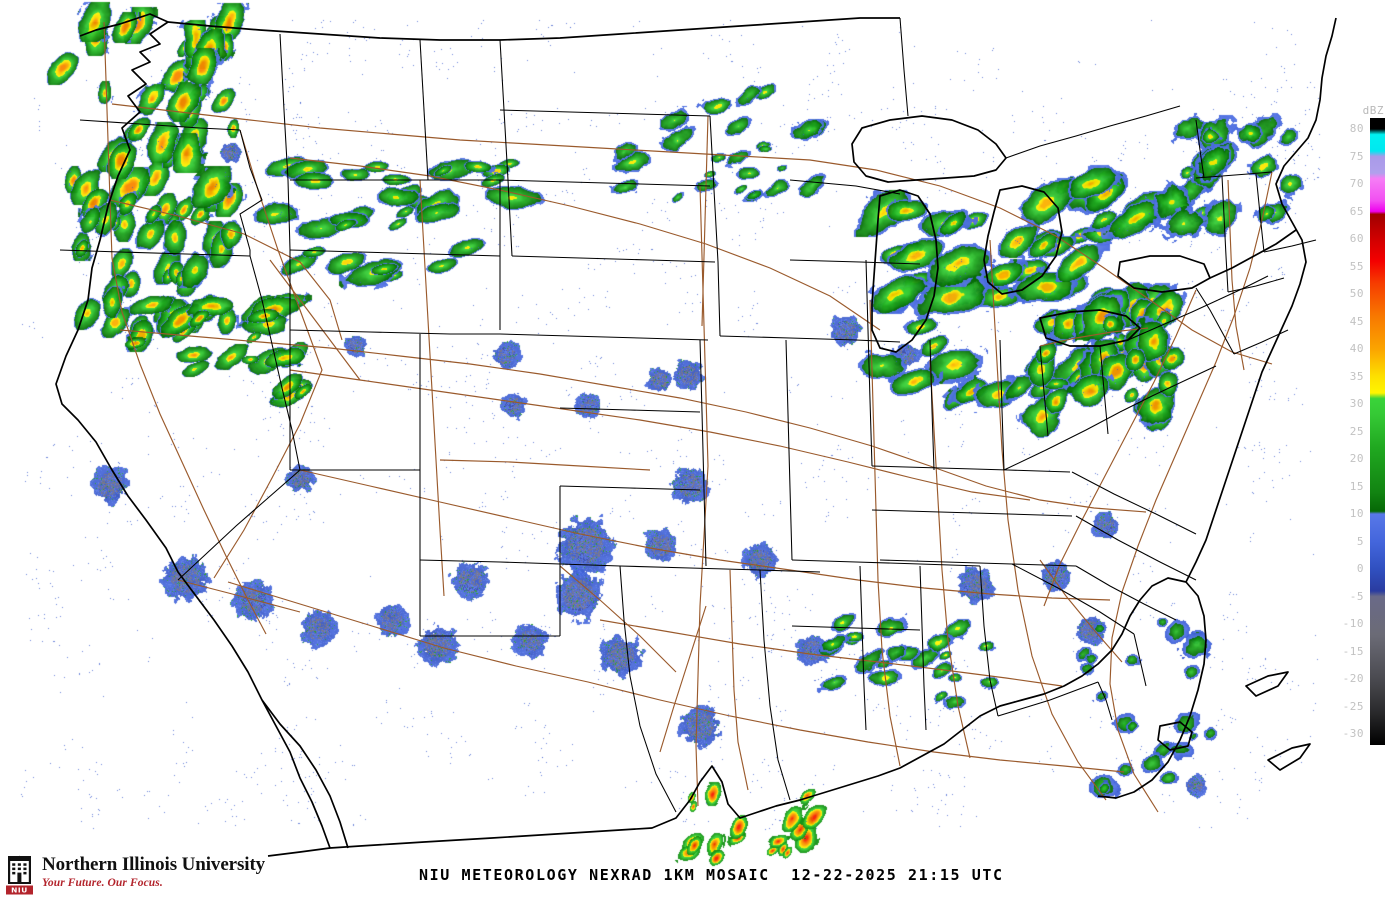  Describe the element at coordinates (1356, 376) in the screenshot. I see `colorbar-tick: 35` at that location.